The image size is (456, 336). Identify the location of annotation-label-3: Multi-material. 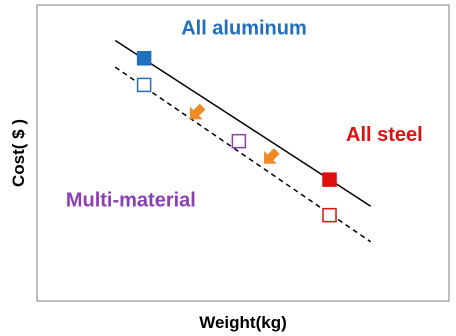
(131, 200).